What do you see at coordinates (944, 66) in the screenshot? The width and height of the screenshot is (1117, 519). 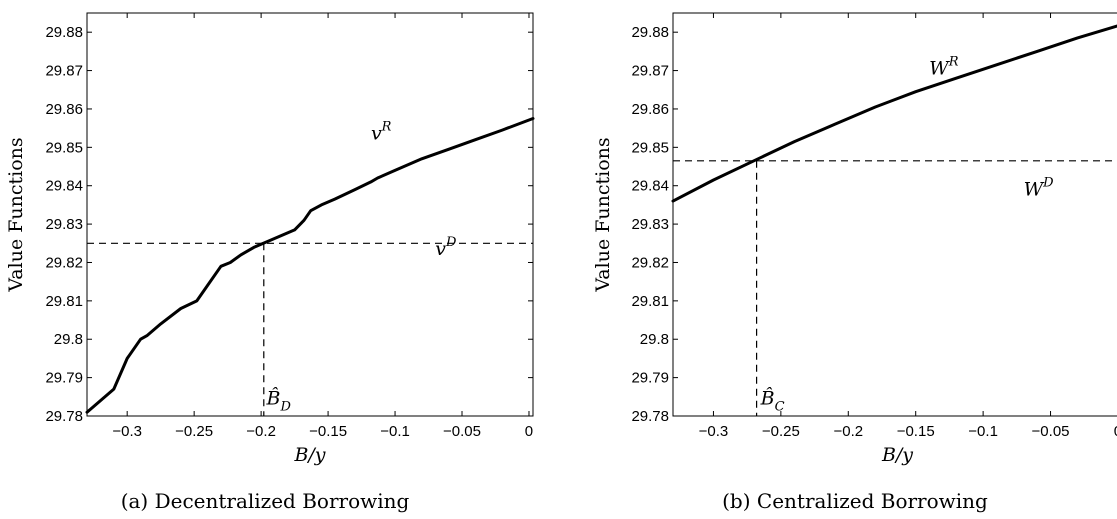 I see `series-label: WR` at bounding box center [944, 66].